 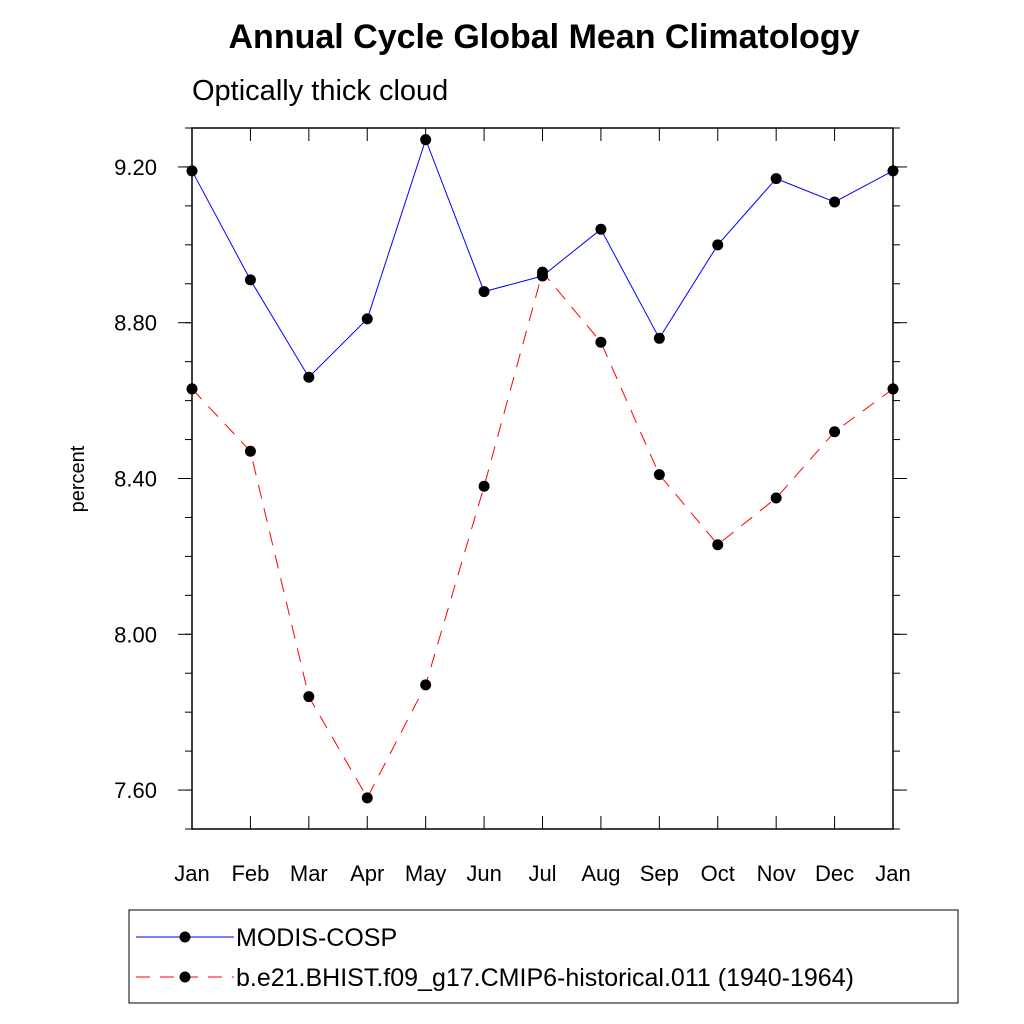 What do you see at coordinates (320, 91) in the screenshot?
I see `chart-subtitle: Optically thick cloud` at bounding box center [320, 91].